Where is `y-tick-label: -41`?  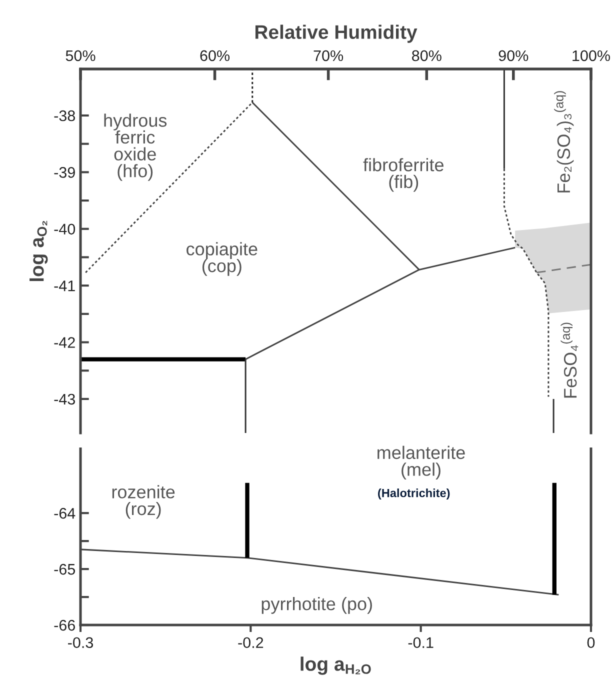
y-tick-label: -41 is located at coordinates (64, 286).